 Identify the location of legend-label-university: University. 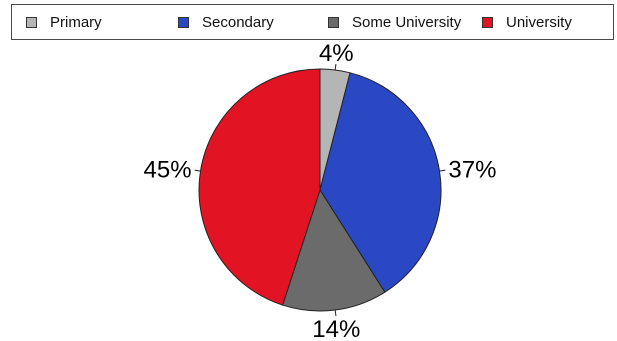
(539, 22).